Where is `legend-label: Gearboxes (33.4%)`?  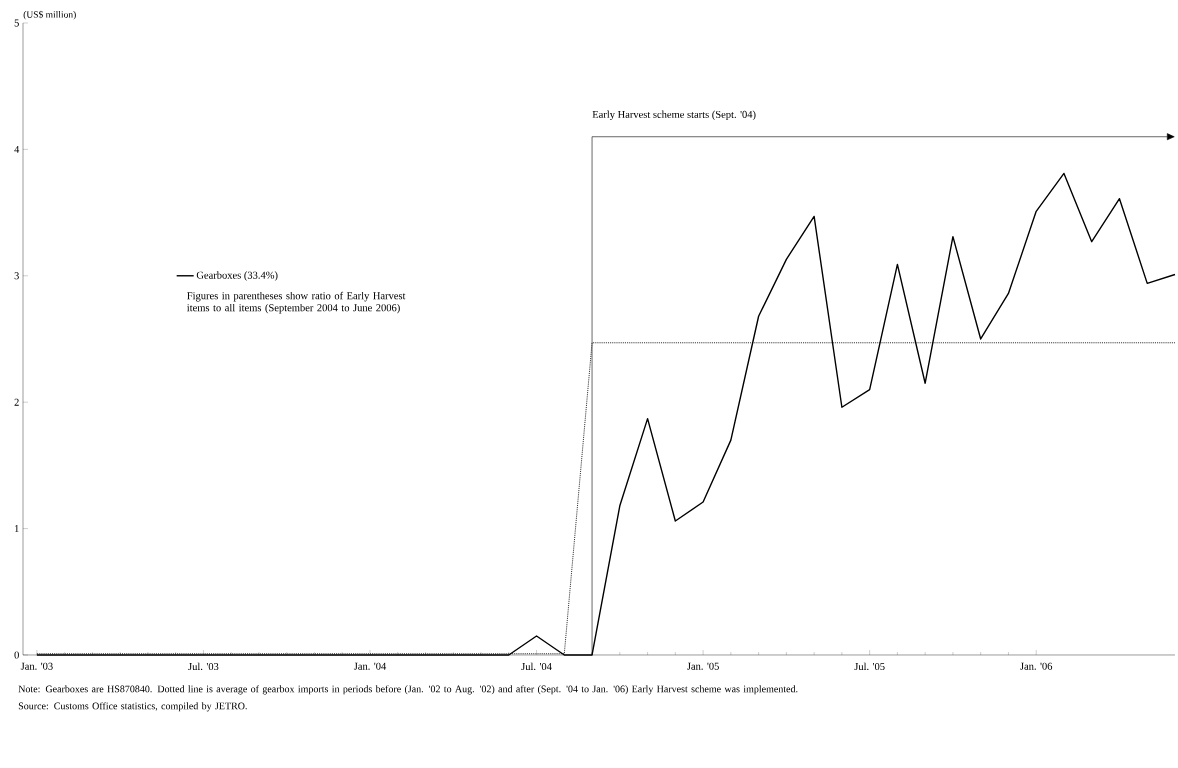
legend-label: Gearboxes (33.4%) is located at coordinates (237, 276).